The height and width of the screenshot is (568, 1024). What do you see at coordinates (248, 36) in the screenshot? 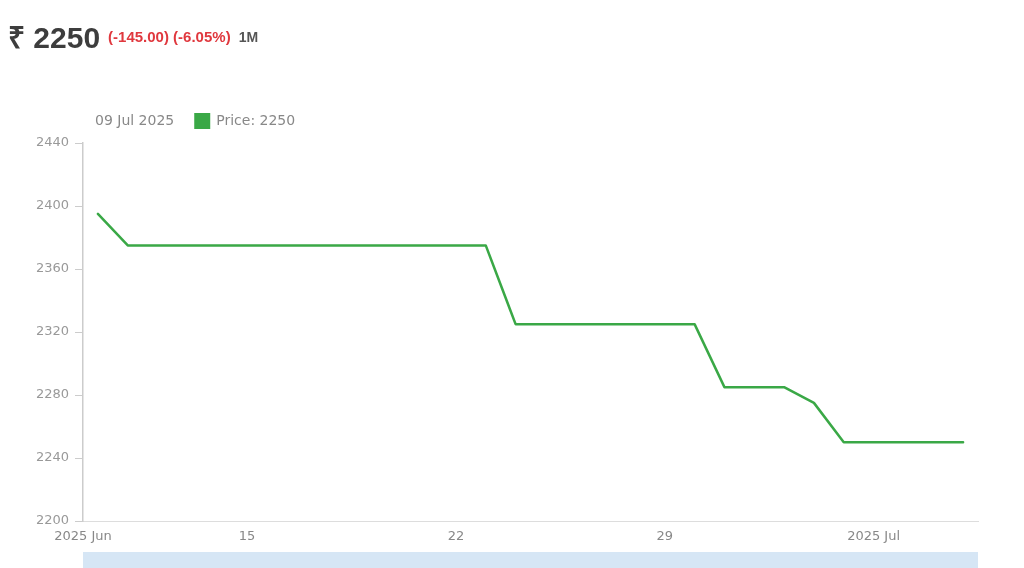
I see `text: 1M` at bounding box center [248, 36].